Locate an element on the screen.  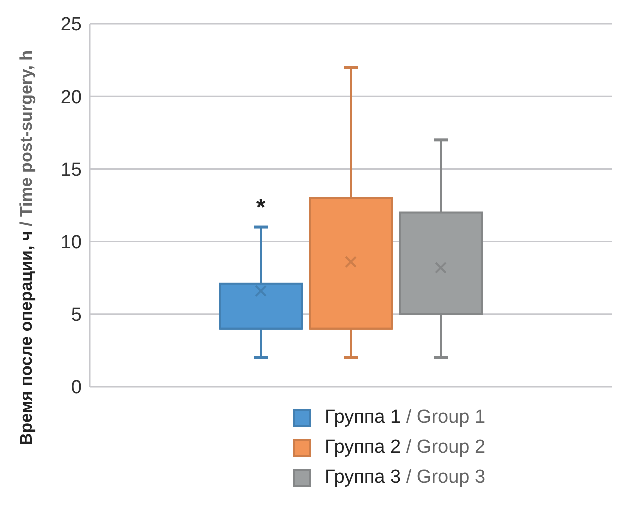
y-tick-label: 5 is located at coordinates (76, 315).